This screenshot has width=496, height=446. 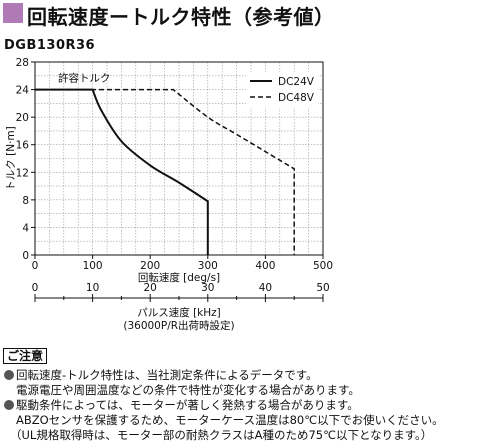 What do you see at coordinates (25, 228) in the screenshot?
I see `y-tick-label: 4` at bounding box center [25, 228].